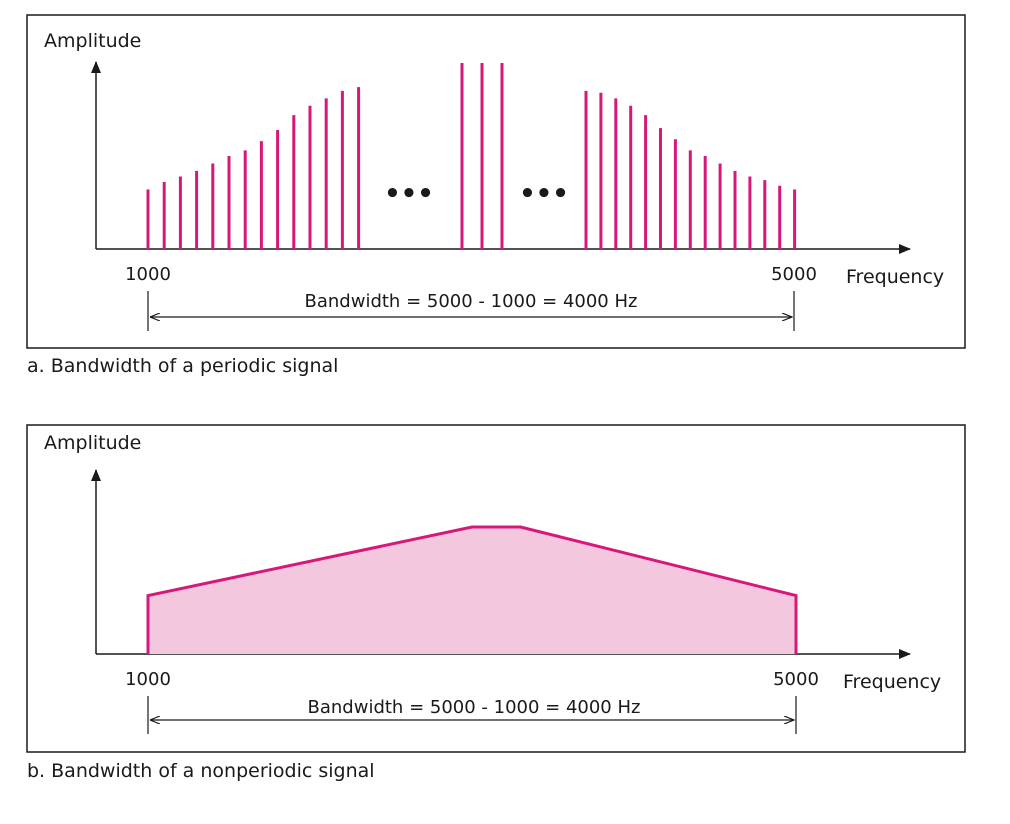 The image size is (1010, 824). I want to click on panel-b-y-axis-label: Amplitude, so click(92, 443).